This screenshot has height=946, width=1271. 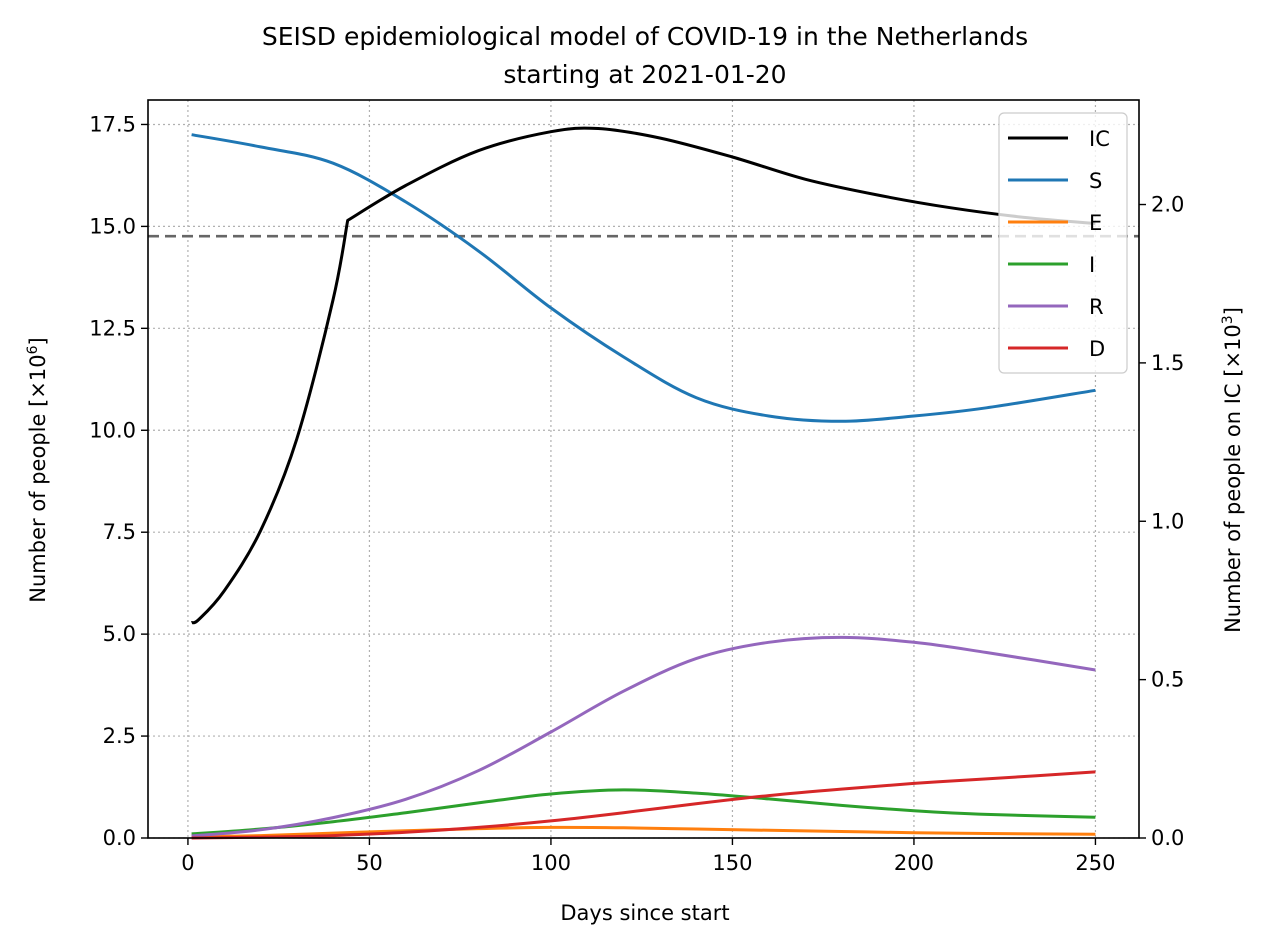 I want to click on x-tick-label: 250, so click(x=1095, y=863).